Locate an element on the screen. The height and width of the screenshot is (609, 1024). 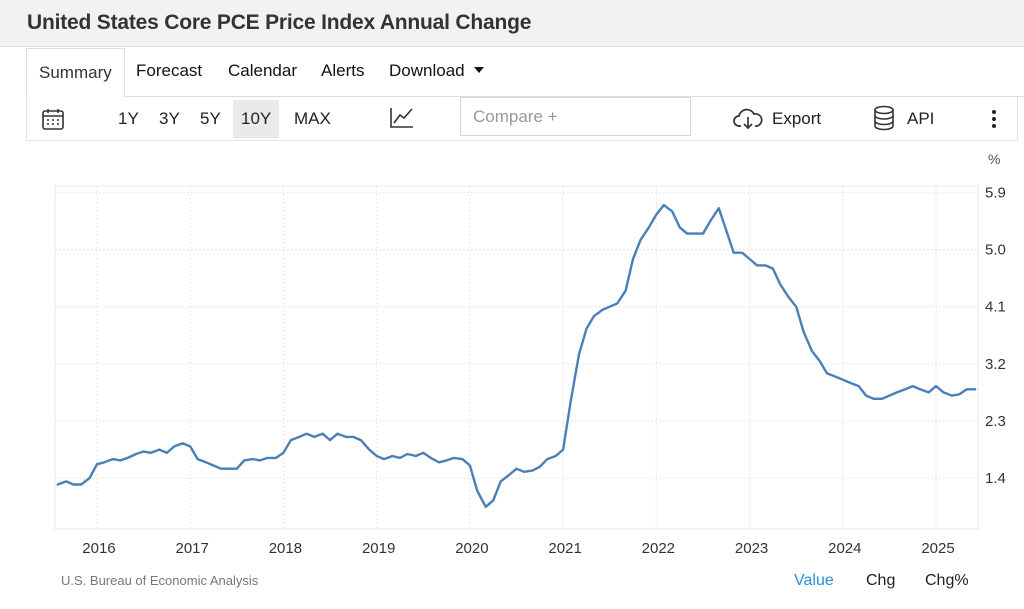
x-tick-label: 2016 is located at coordinates (98, 548).